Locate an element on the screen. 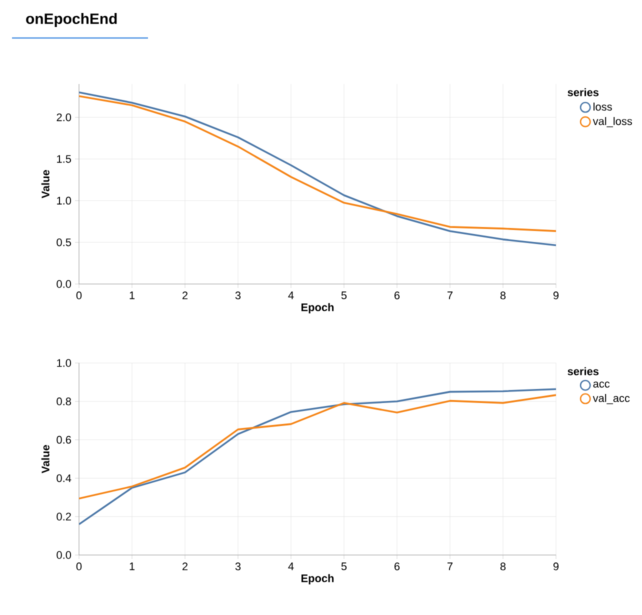  chart-title: onEpochEnd is located at coordinates (71, 20).